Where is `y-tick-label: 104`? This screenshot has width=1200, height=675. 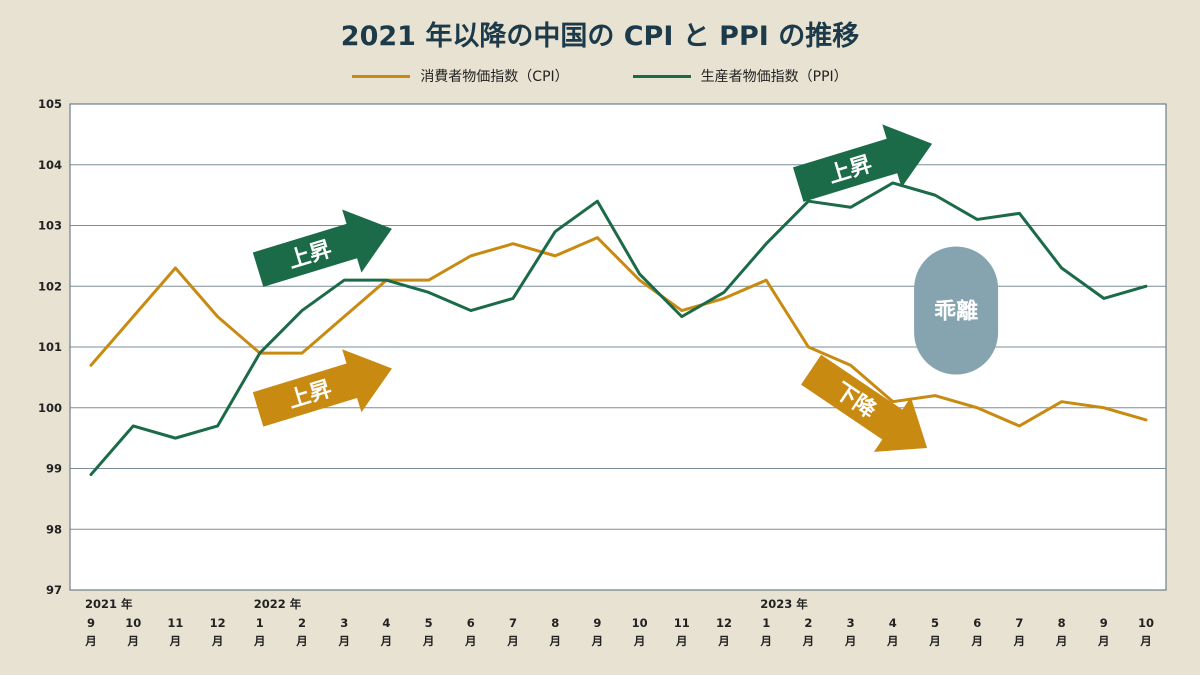 y-tick-label: 104 is located at coordinates (50, 165).